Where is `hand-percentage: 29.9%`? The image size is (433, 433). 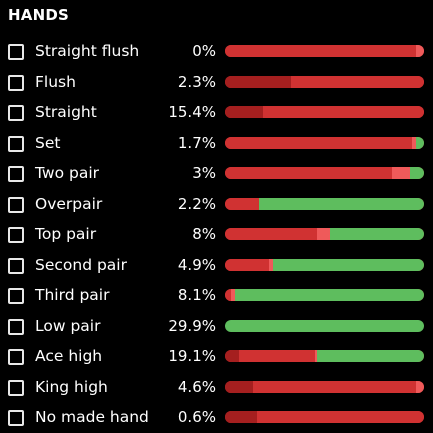 hand-percentage: 29.9% is located at coordinates (192, 325).